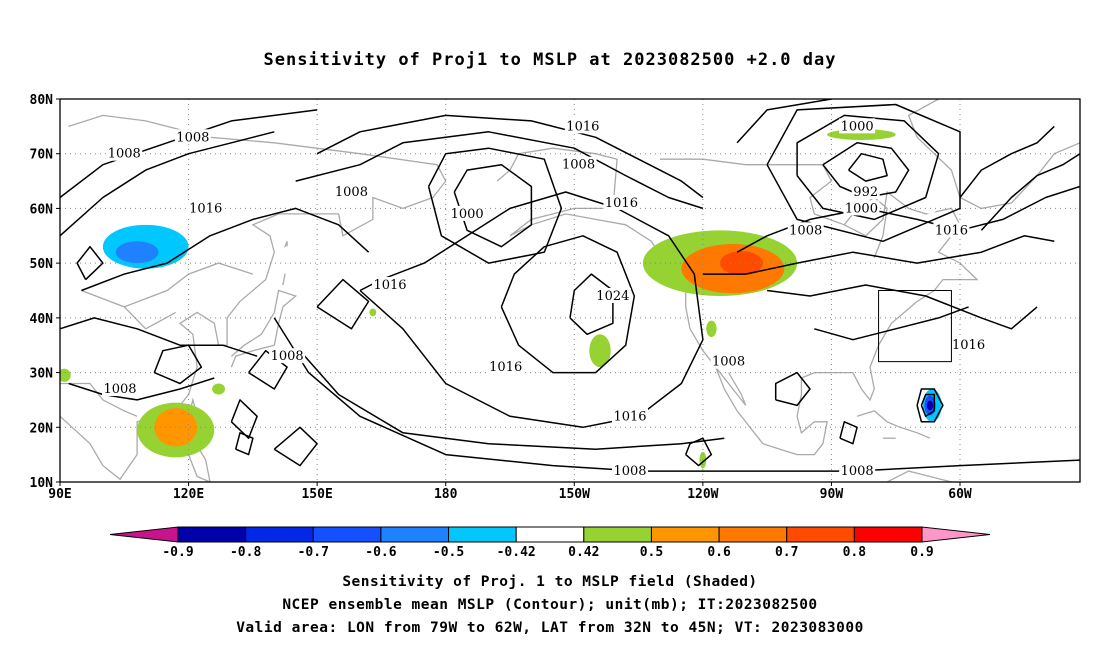 Image resolution: width=1100 pixels, height=650 pixels. Describe the element at coordinates (42, 209) in the screenshot. I see `lat-tick-label: 60N` at that location.